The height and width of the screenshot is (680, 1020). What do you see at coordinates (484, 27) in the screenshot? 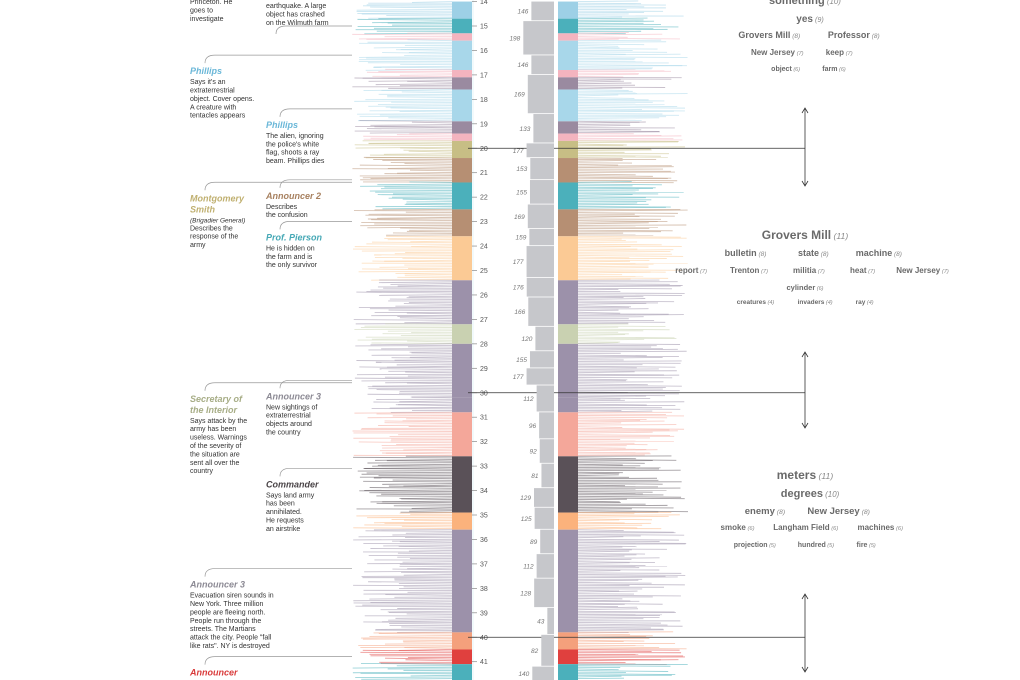
I see `minute-tick-label: 15` at bounding box center [484, 27].